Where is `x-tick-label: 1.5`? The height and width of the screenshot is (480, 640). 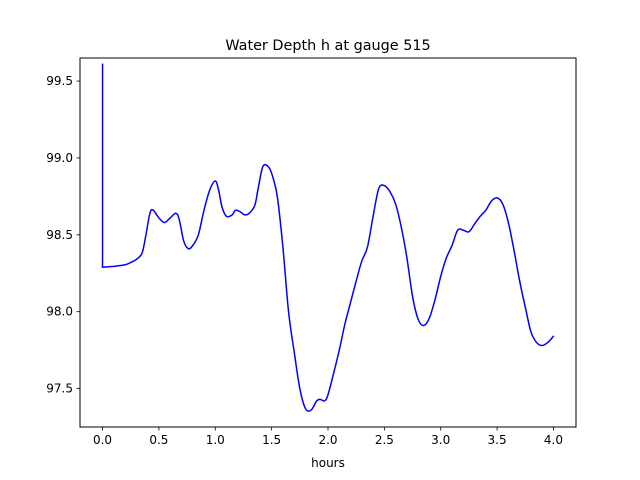 x-tick-label: 1.5 is located at coordinates (271, 440).